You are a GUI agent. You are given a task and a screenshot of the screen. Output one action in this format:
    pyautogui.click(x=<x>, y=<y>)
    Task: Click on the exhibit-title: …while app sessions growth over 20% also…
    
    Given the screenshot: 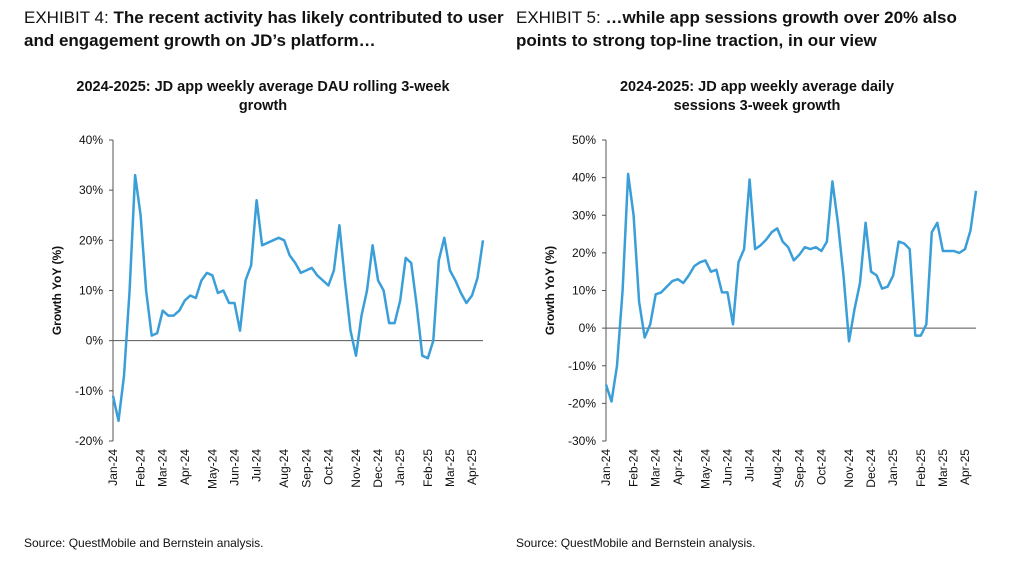 What is the action you would take?
    pyautogui.click(x=736, y=29)
    